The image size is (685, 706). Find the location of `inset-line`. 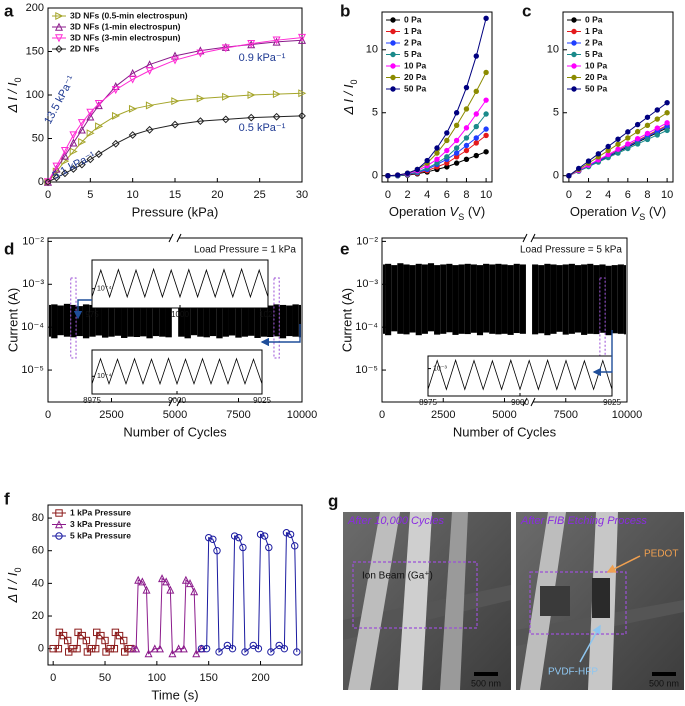

inset-line is located at coordinates (177, 371).